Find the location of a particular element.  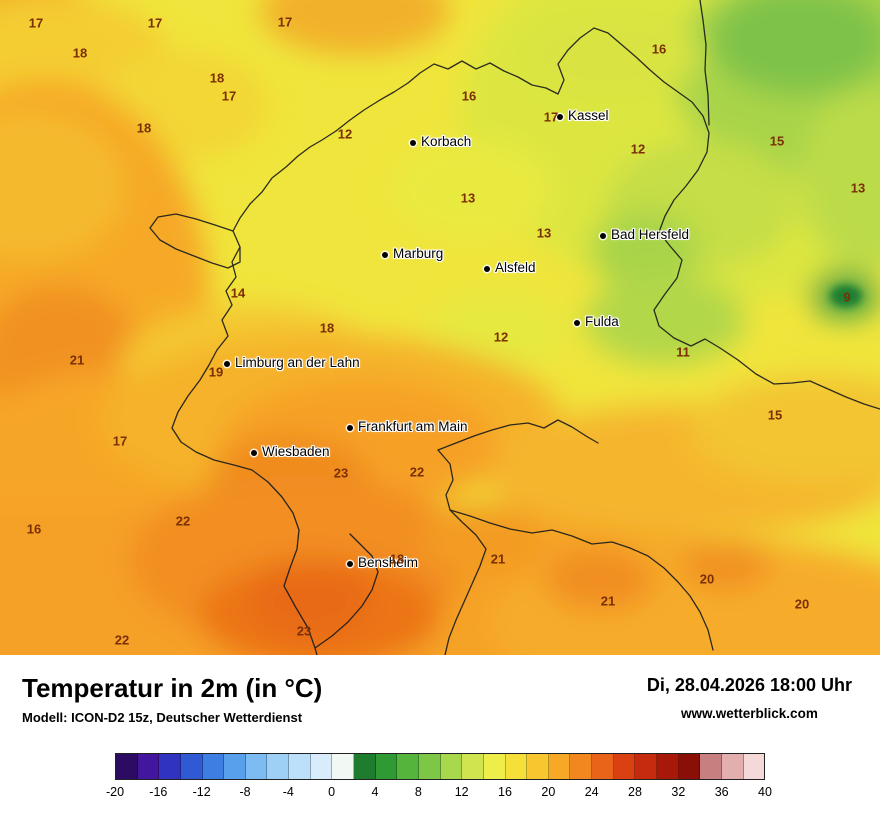

city-label: Bensheim is located at coordinates (388, 562).